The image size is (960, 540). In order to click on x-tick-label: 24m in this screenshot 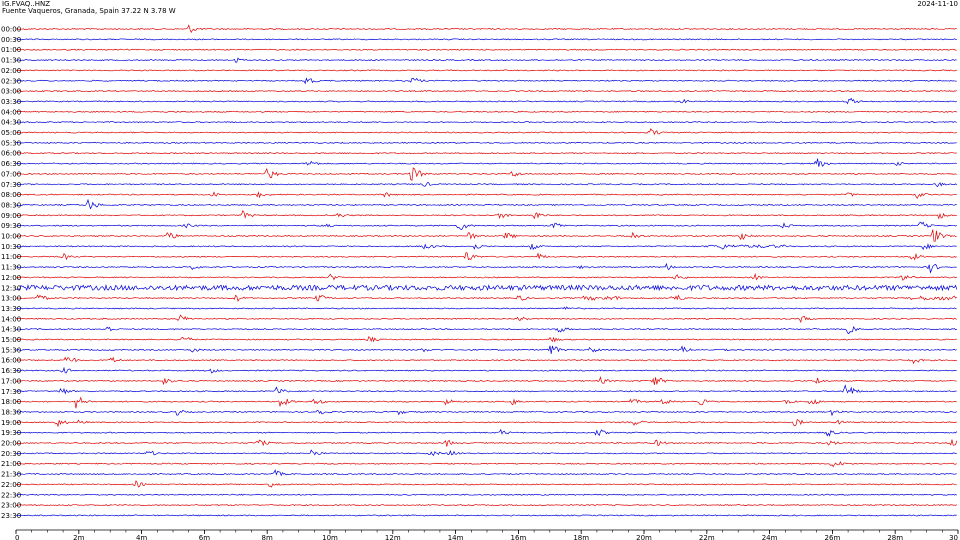, I will do `click(770, 537)`.